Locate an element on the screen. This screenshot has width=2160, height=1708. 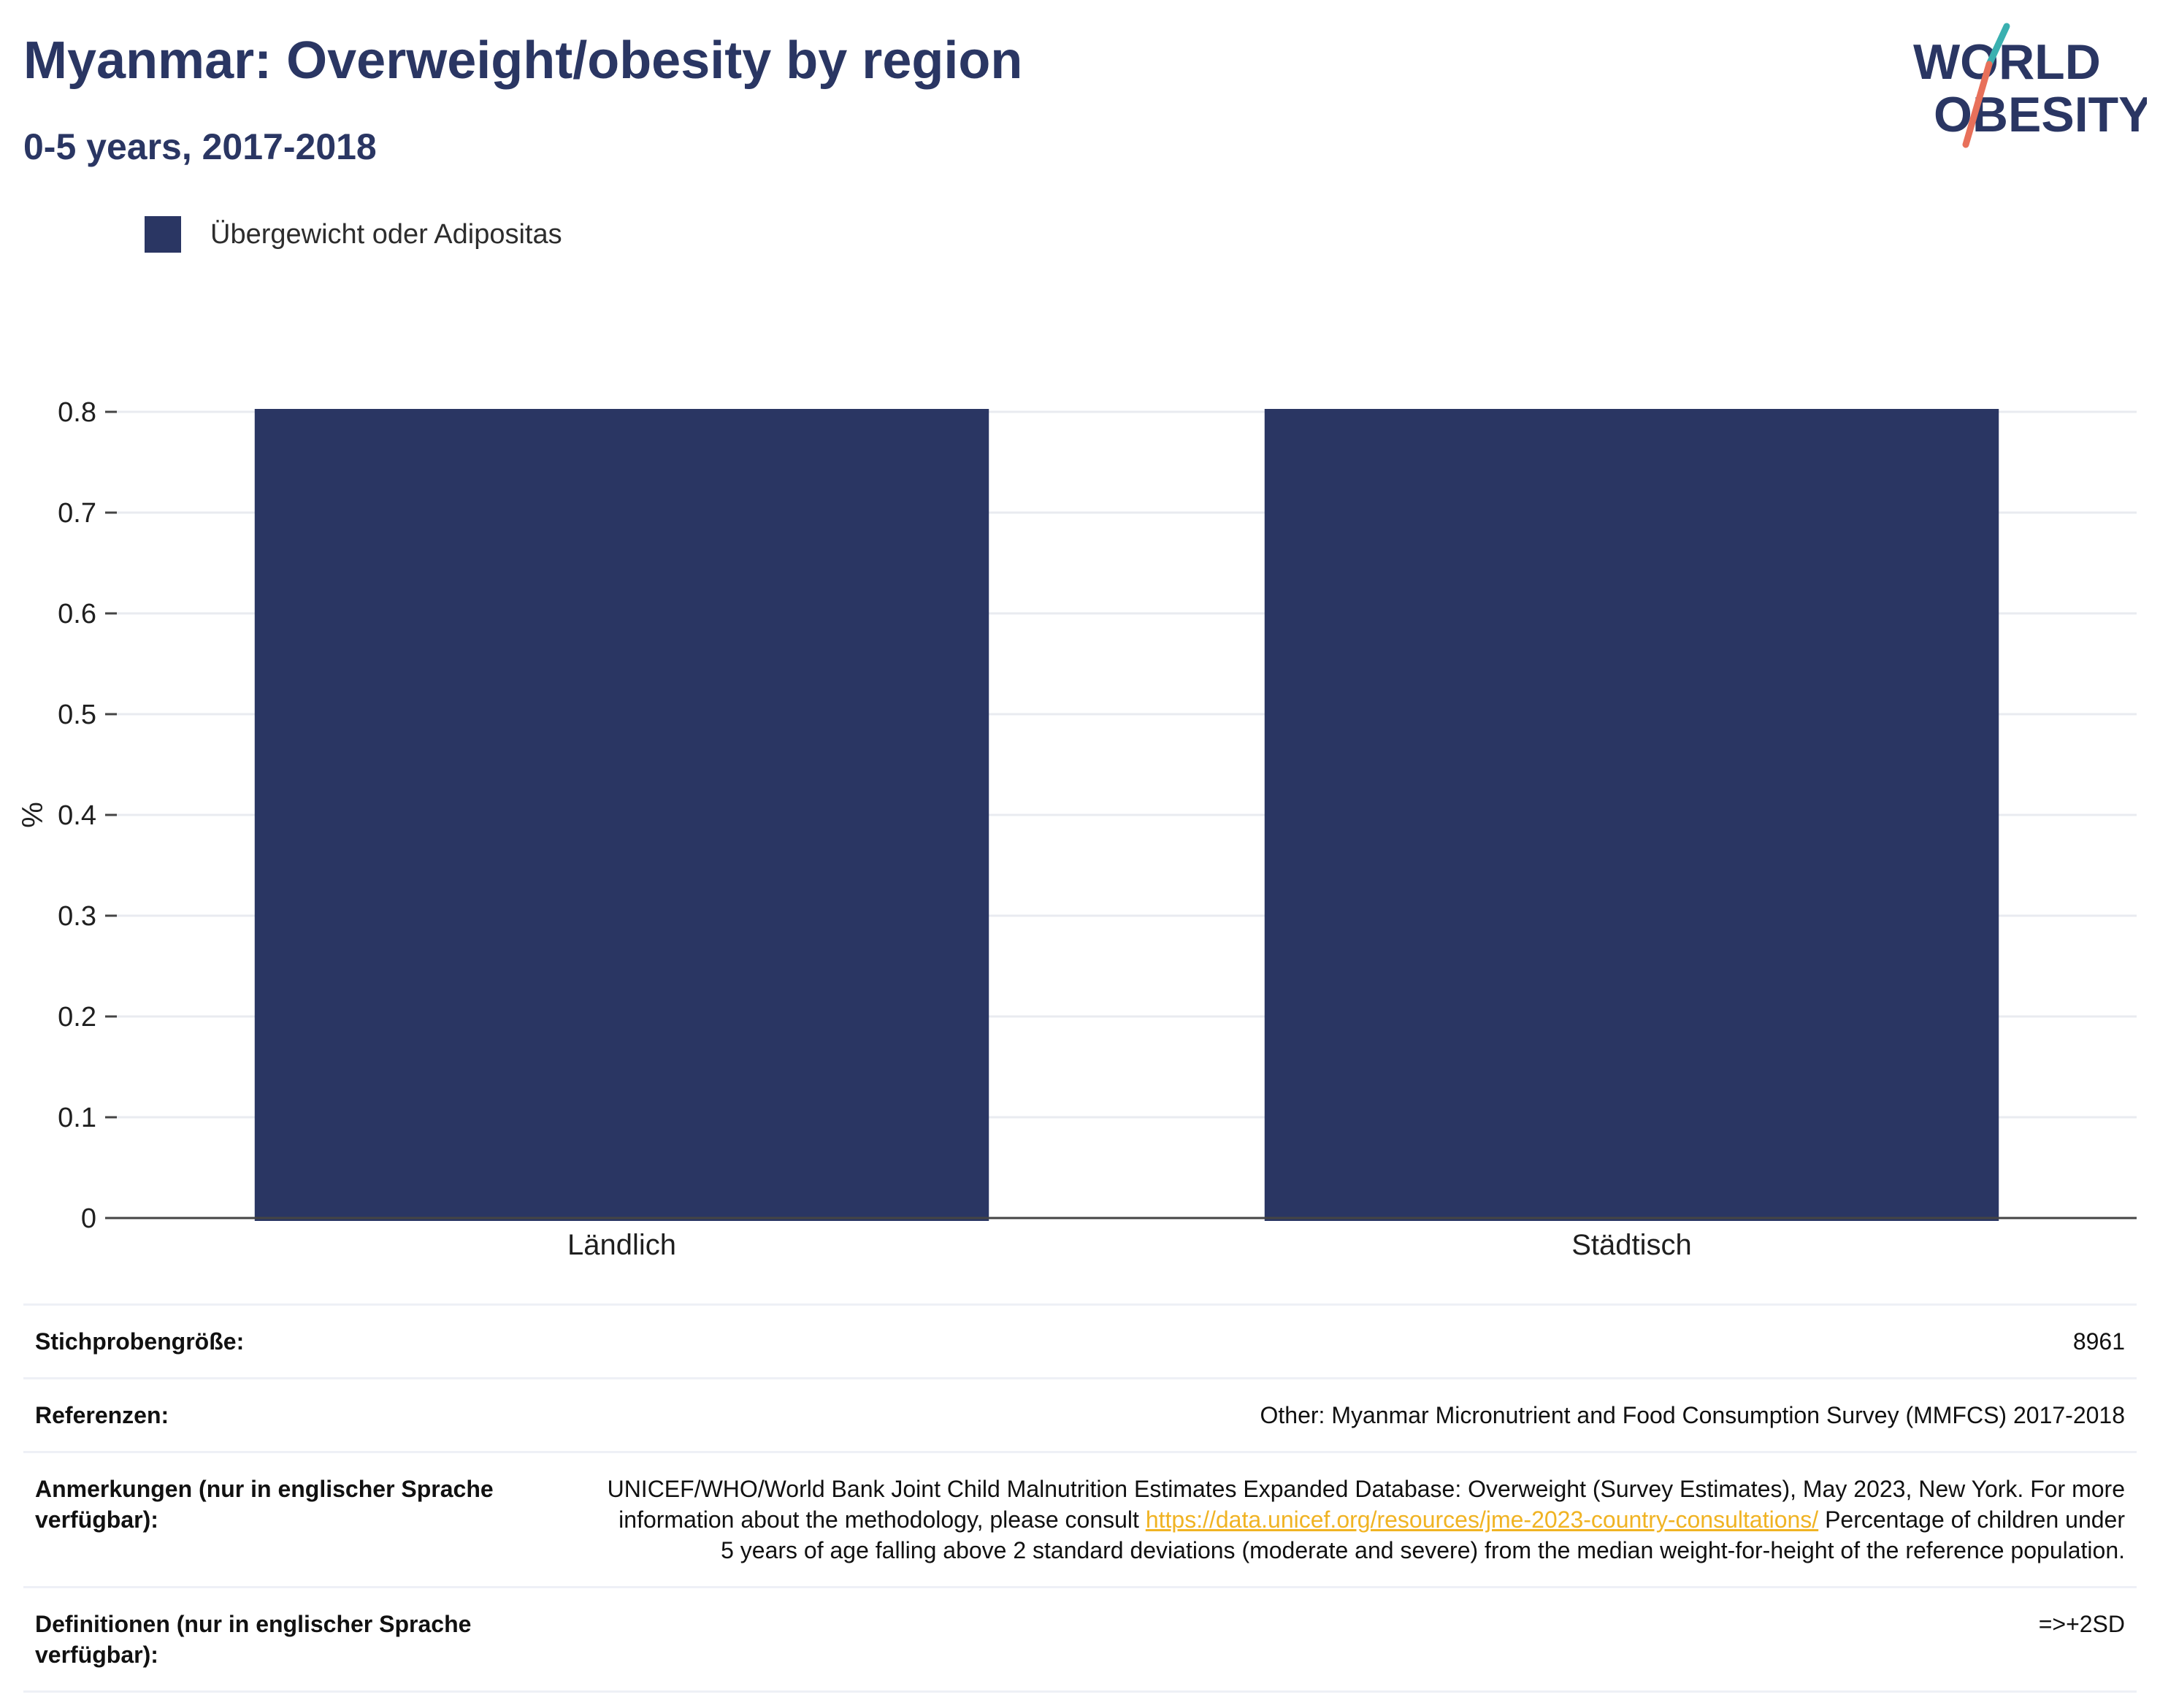
logo-coral-stroke is located at coordinates (1978, 104).